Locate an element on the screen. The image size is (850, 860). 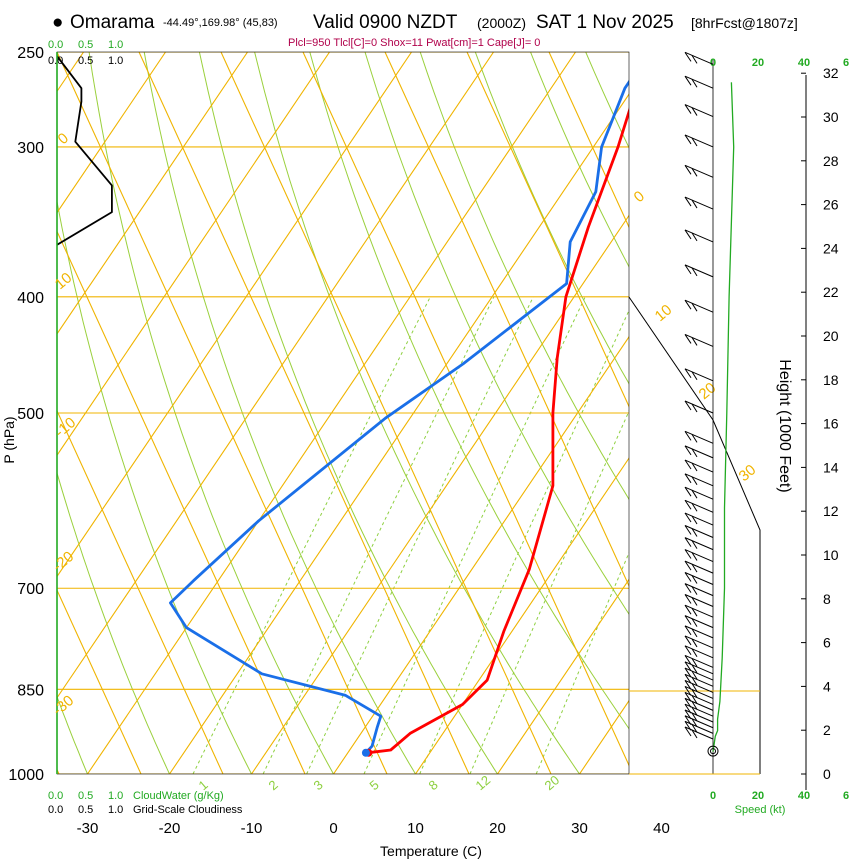
temperature-tick-label: 30 is located at coordinates (579, 828).